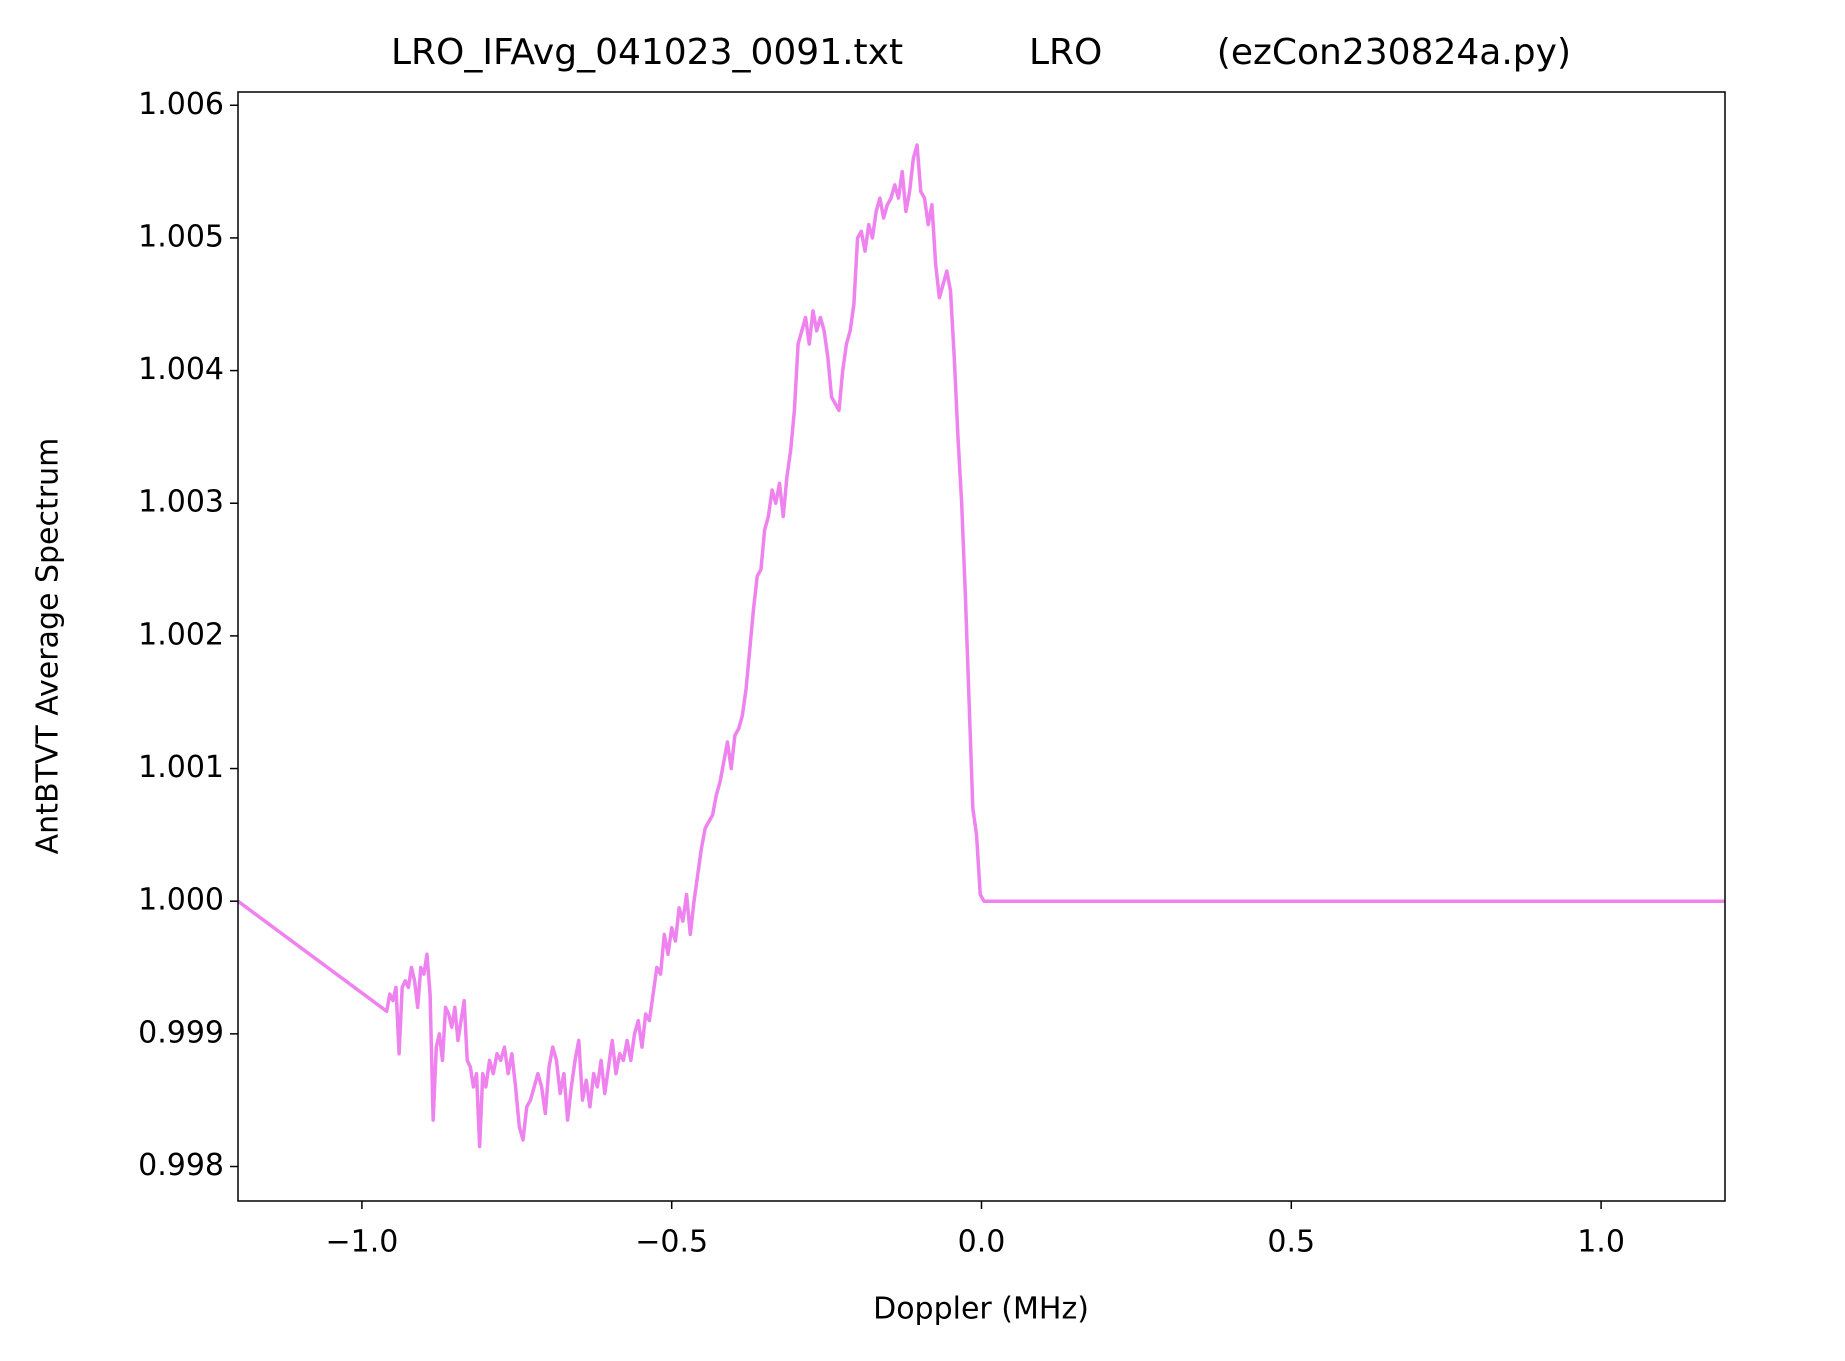 The width and height of the screenshot is (1845, 1361). What do you see at coordinates (181, 236) in the screenshot?
I see `y-tick-label: 1.005` at bounding box center [181, 236].